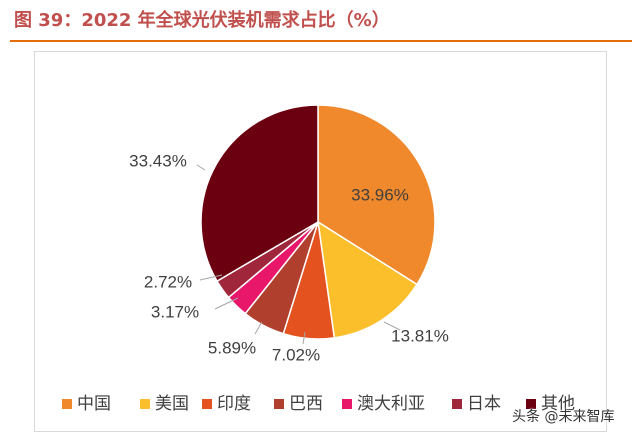 Image resolution: width=640 pixels, height=438 pixels. I want to click on legend-item-7: 其他, so click(550, 404).